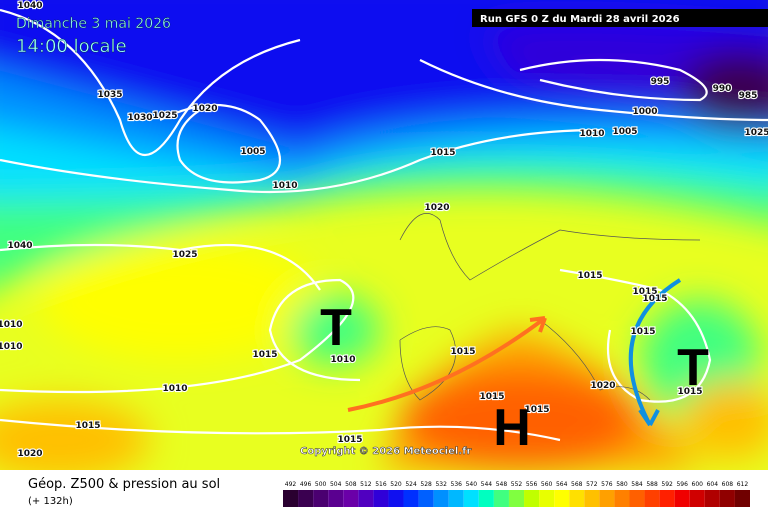 This screenshot has width=768, height=512. Describe the element at coordinates (637, 484) in the screenshot. I see `scale-label: 584` at that location.